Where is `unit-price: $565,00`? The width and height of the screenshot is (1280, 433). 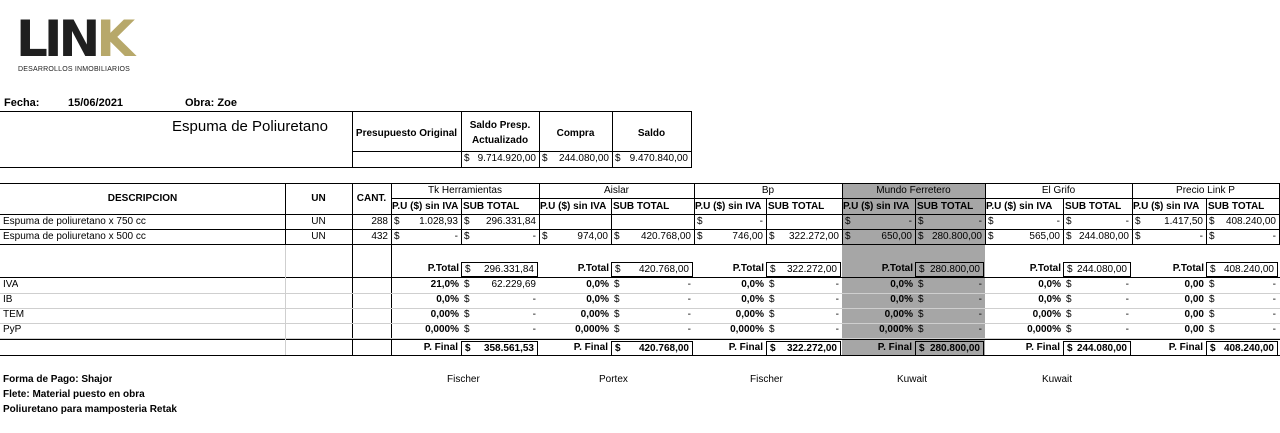
unit-price: $565,00 is located at coordinates (1024, 237).